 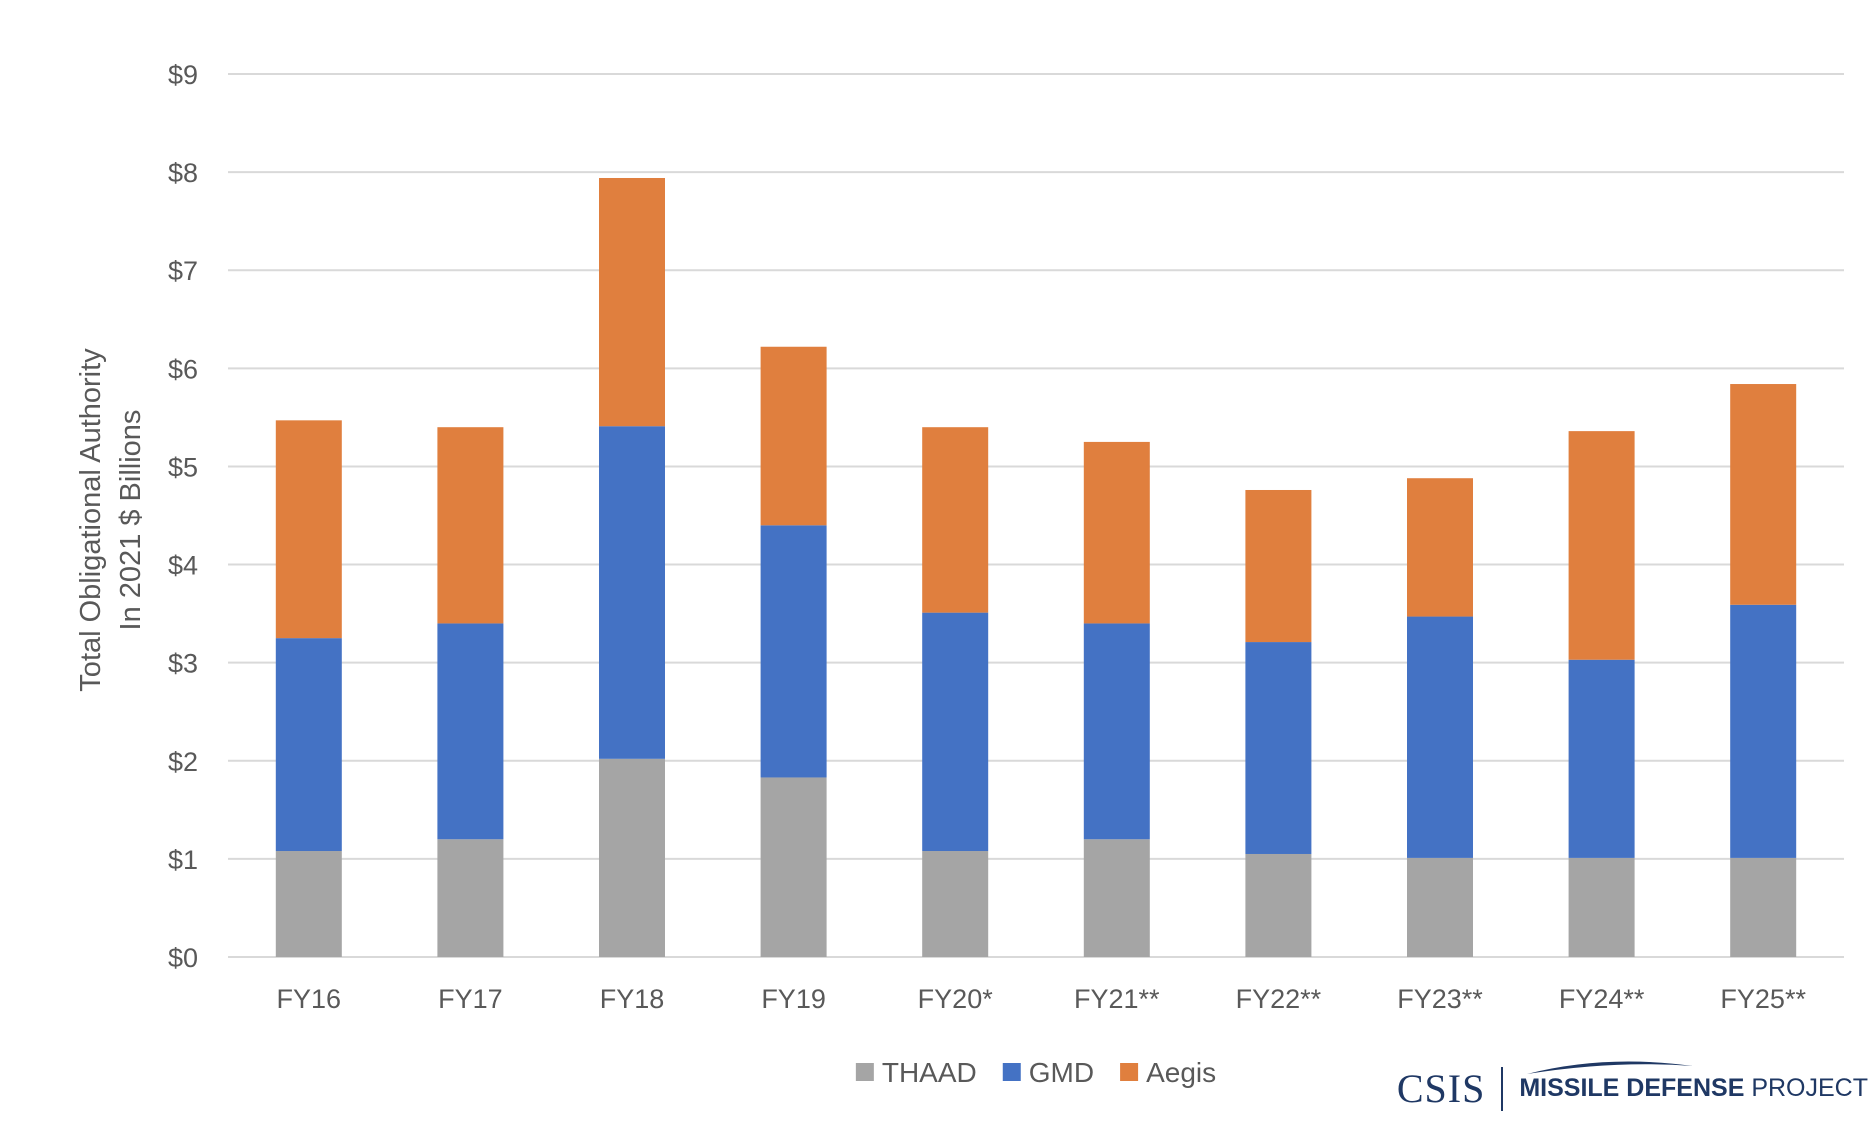 What do you see at coordinates (183, 271) in the screenshot?
I see `y-tick-label: $7` at bounding box center [183, 271].